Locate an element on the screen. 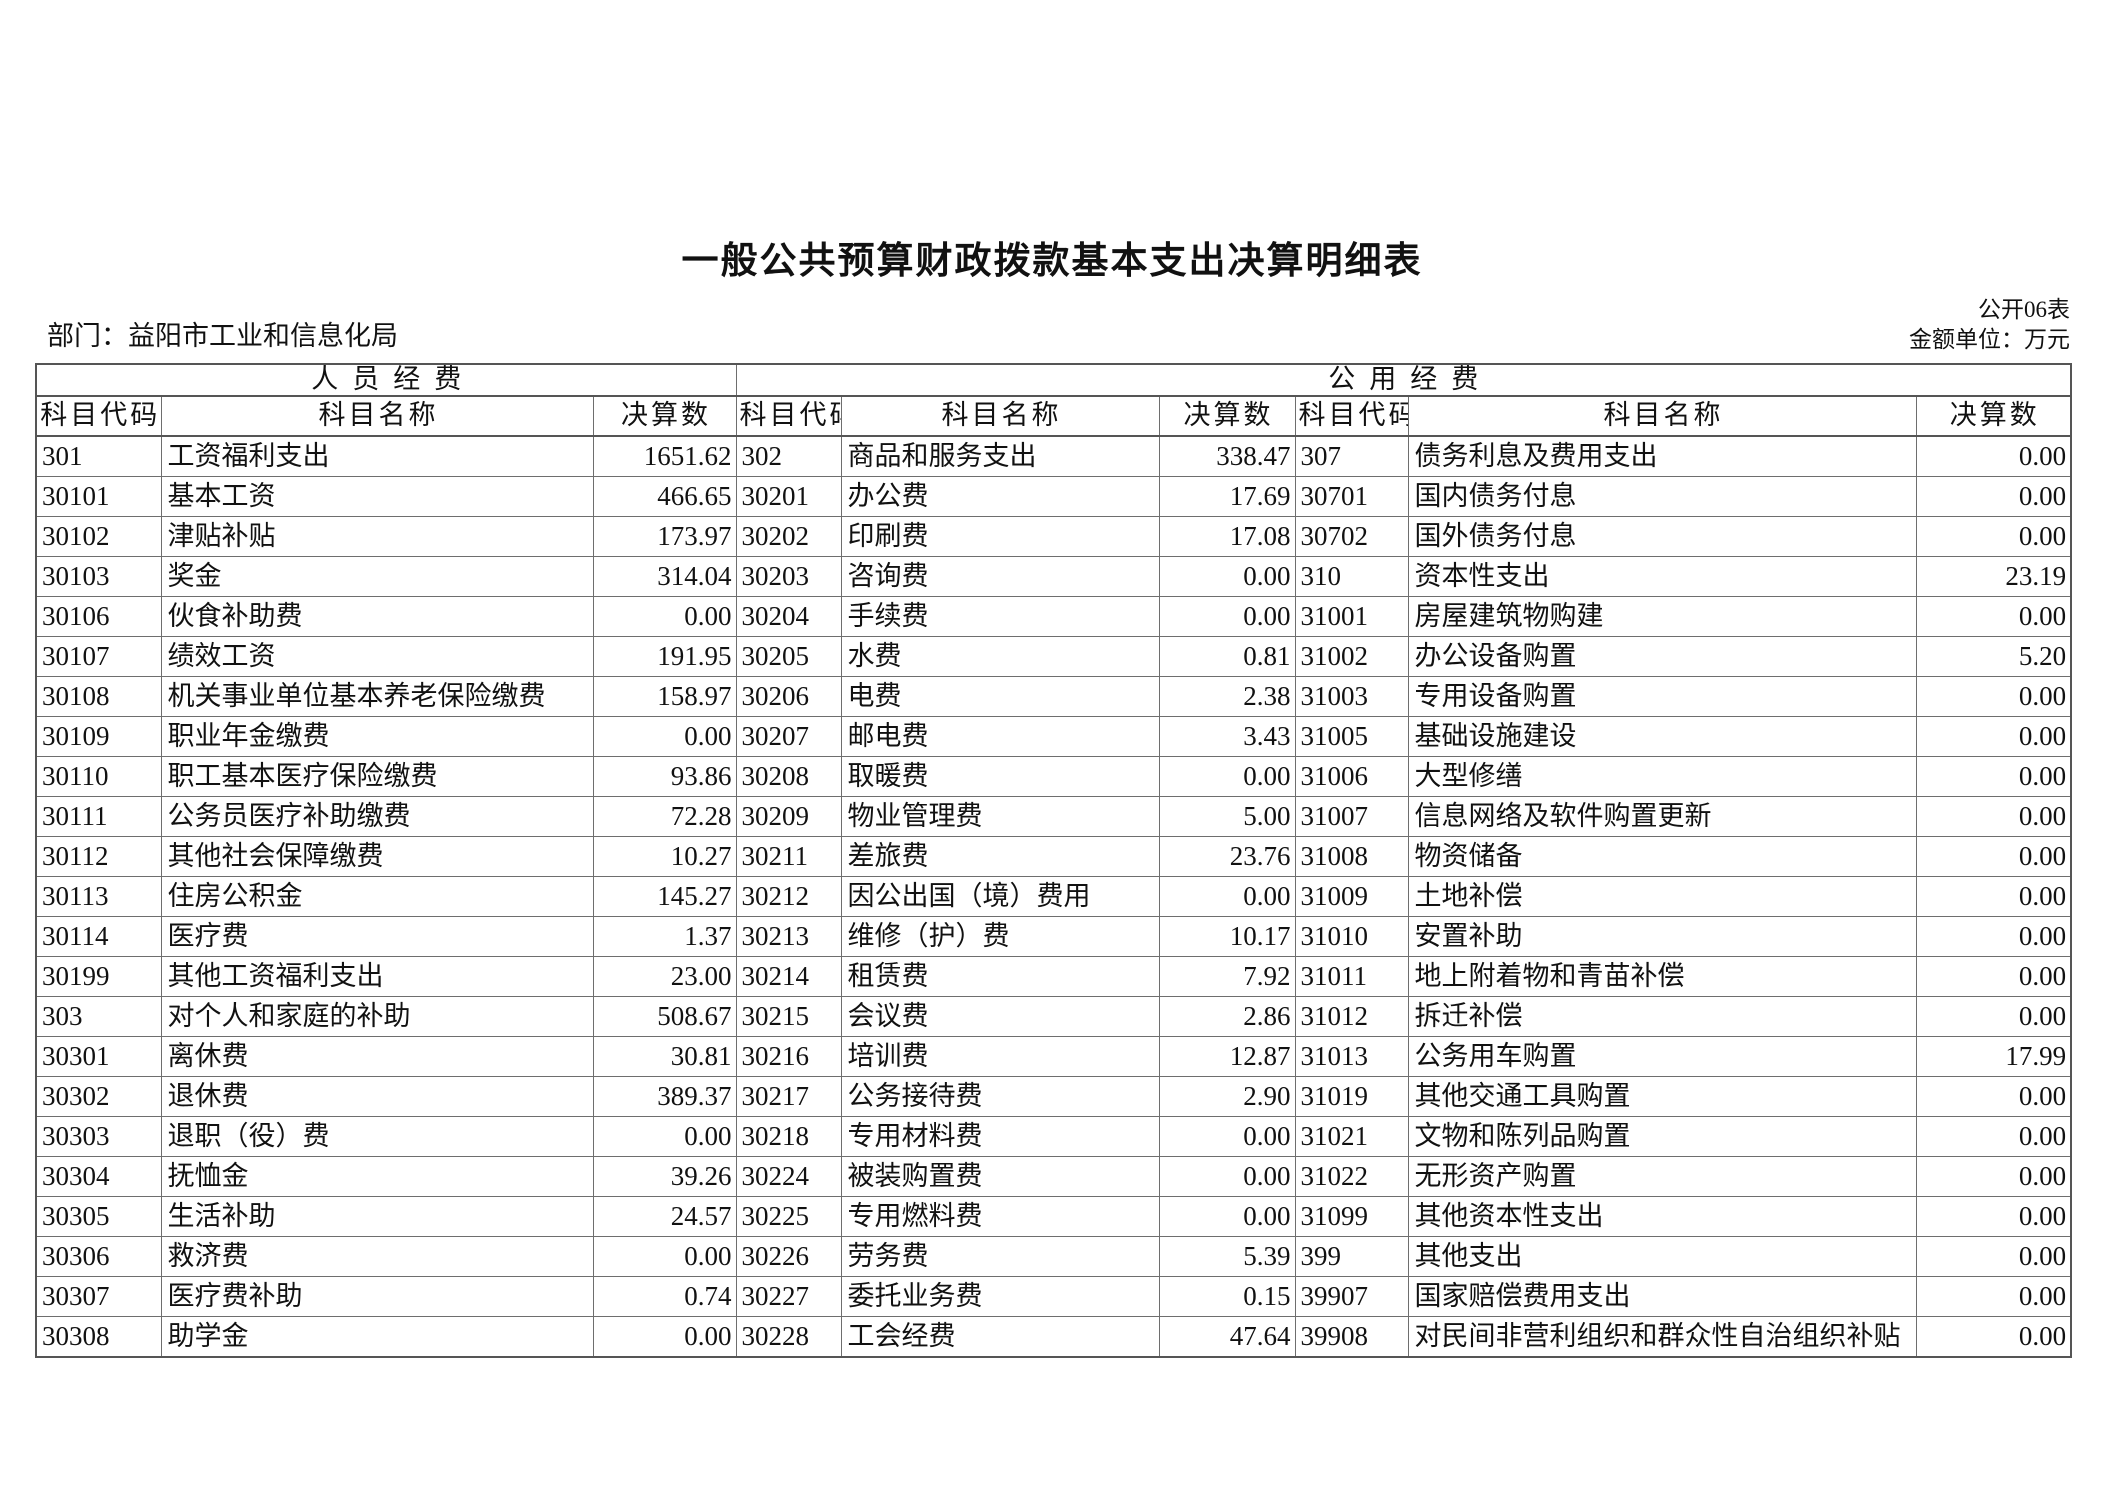 The height and width of the screenshot is (1488, 2104). group2-code-cell: 30217 is located at coordinates (788, 1096).